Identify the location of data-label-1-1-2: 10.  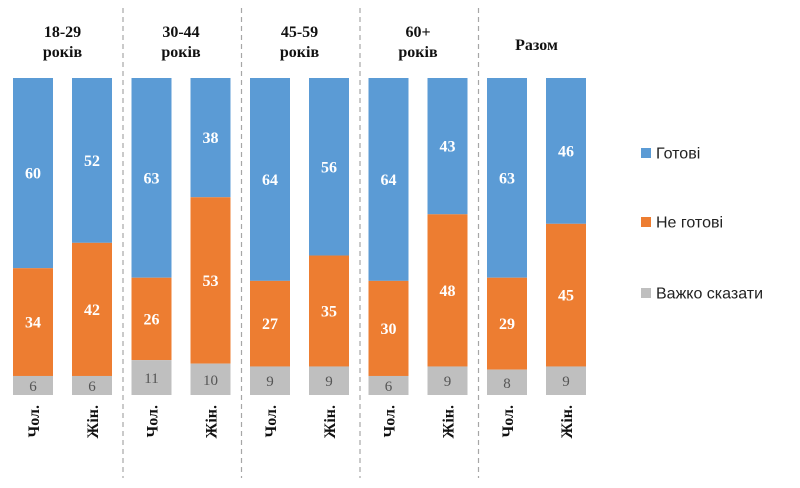
(210, 381).